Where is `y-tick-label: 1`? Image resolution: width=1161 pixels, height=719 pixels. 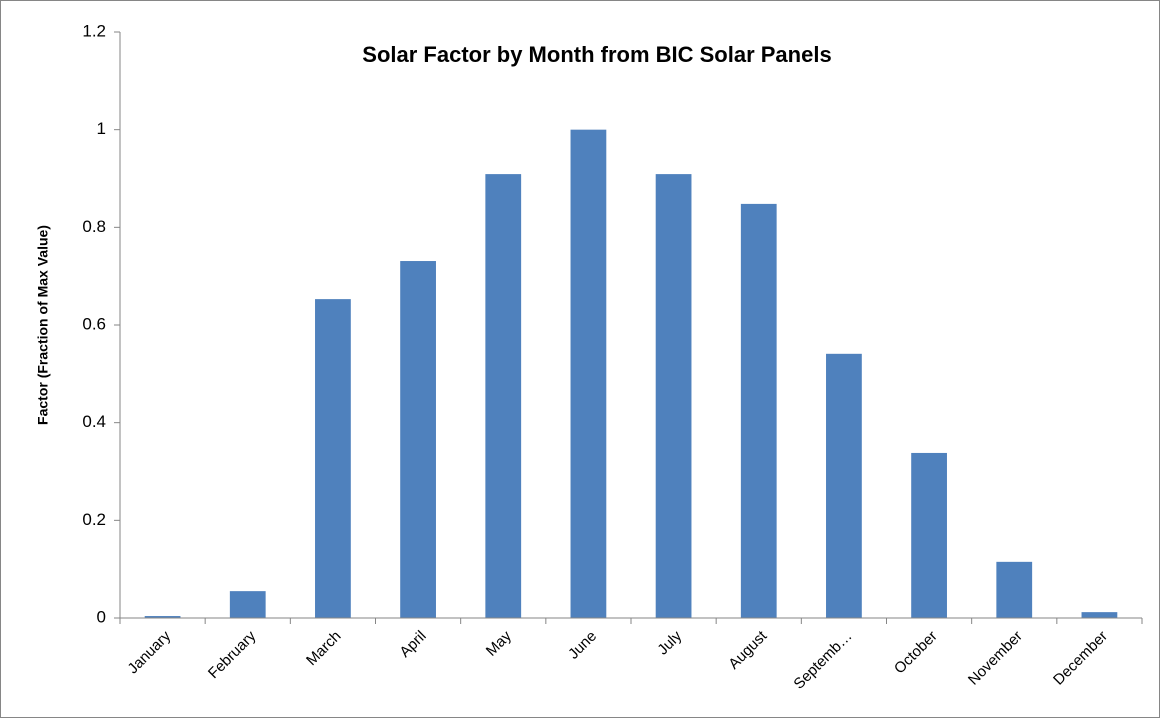 y-tick-label: 1 is located at coordinates (101, 128).